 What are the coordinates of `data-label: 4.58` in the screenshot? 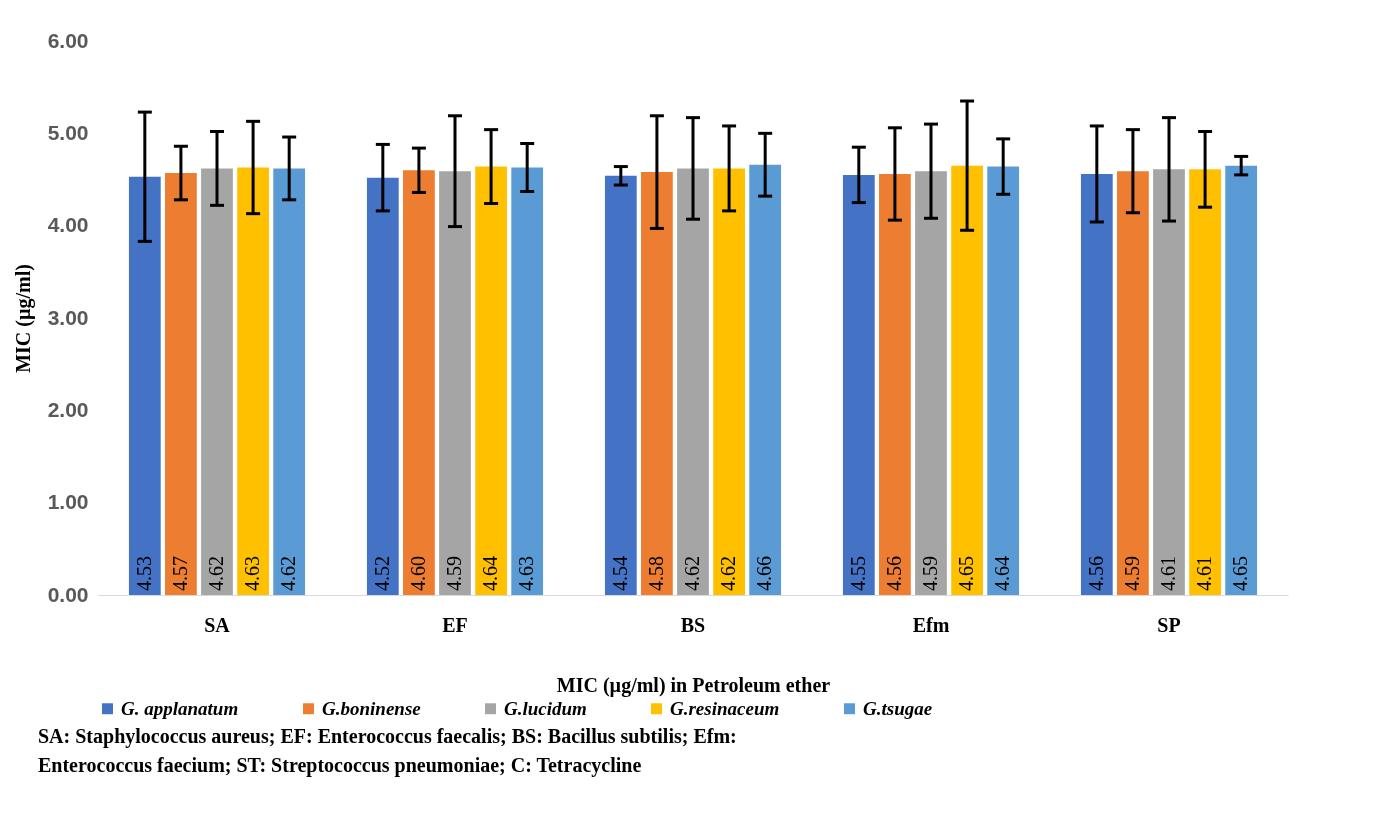 It's located at (655, 573).